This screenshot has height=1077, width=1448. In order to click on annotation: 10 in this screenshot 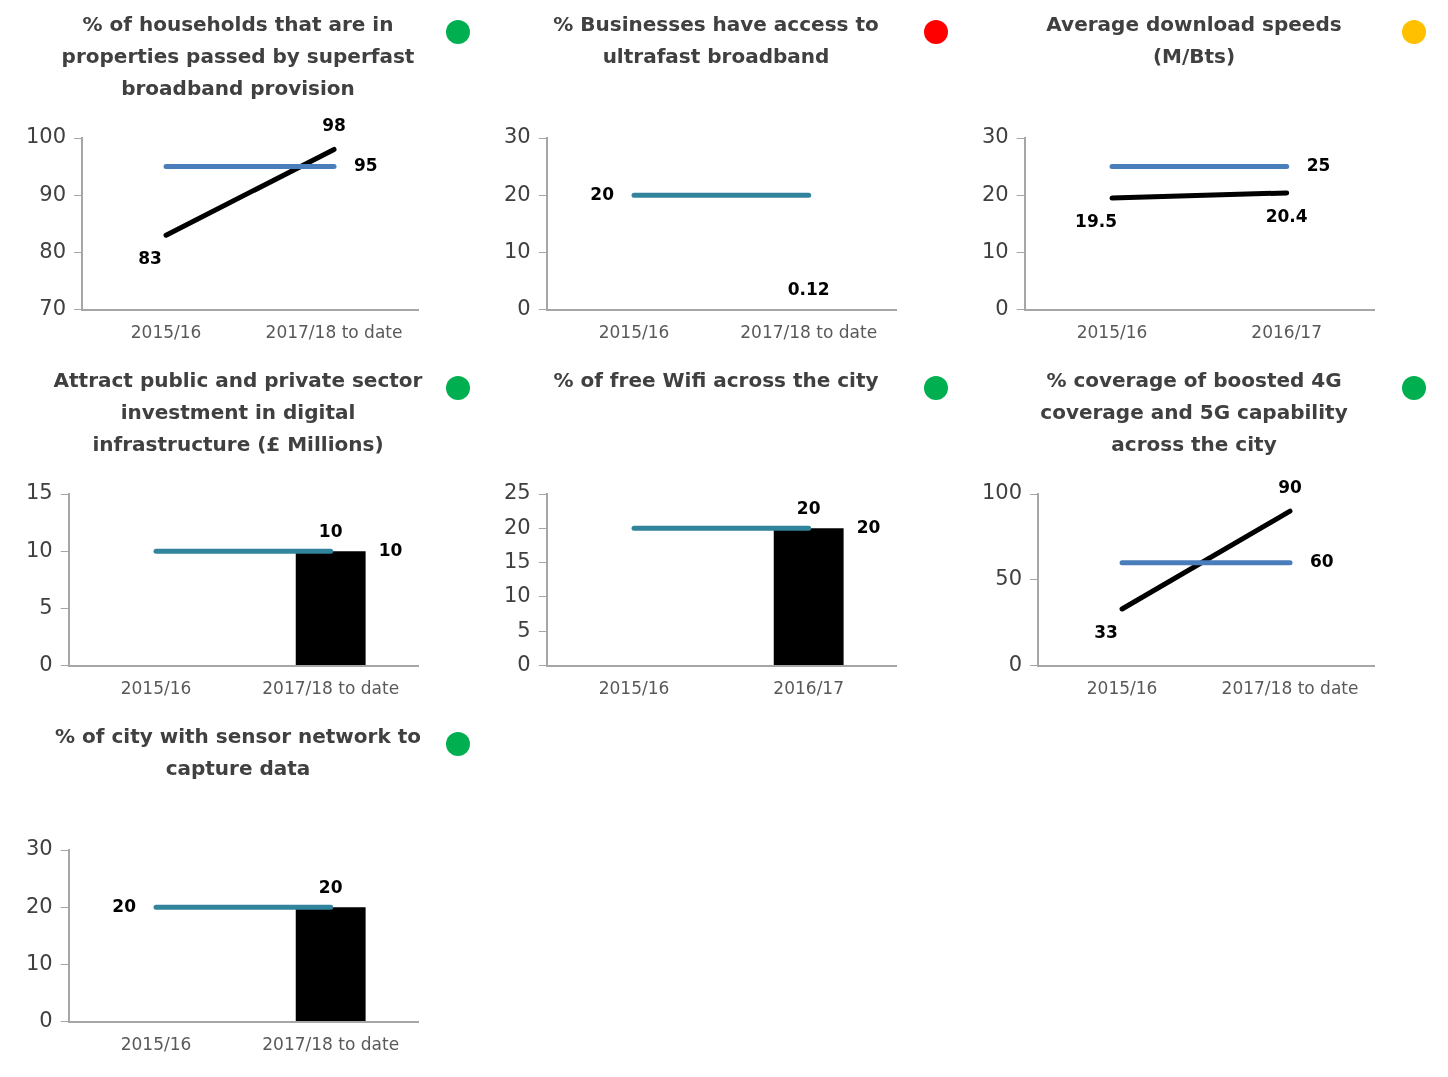, I will do `click(390, 549)`.